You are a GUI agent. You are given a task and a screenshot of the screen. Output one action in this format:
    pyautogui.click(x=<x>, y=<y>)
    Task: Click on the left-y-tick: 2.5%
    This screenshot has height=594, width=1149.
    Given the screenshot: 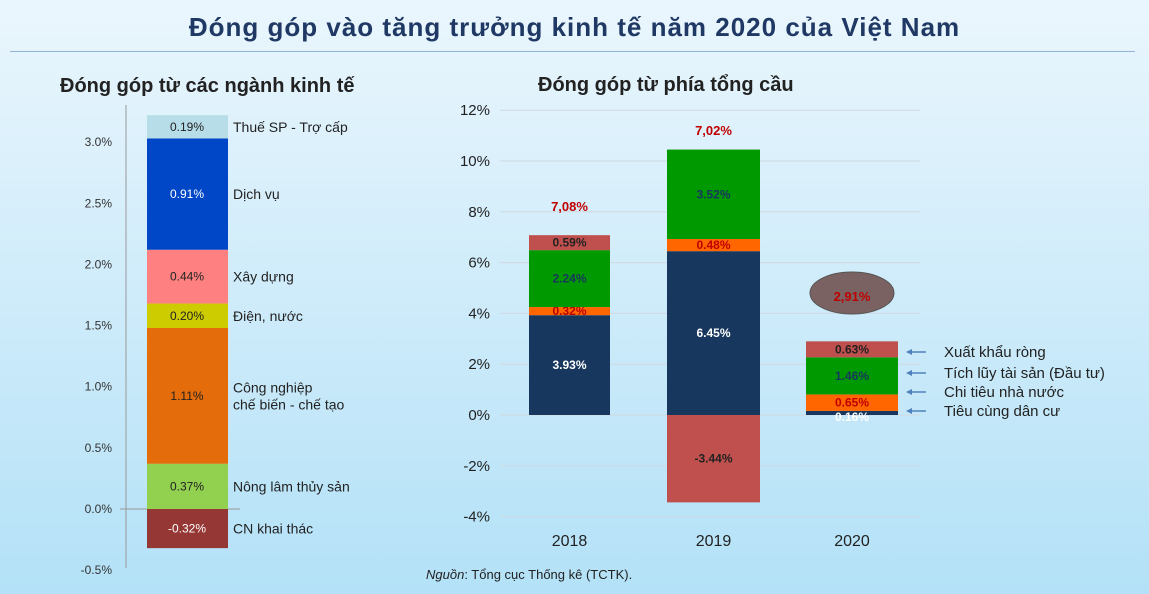 What is the action you would take?
    pyautogui.click(x=99, y=203)
    